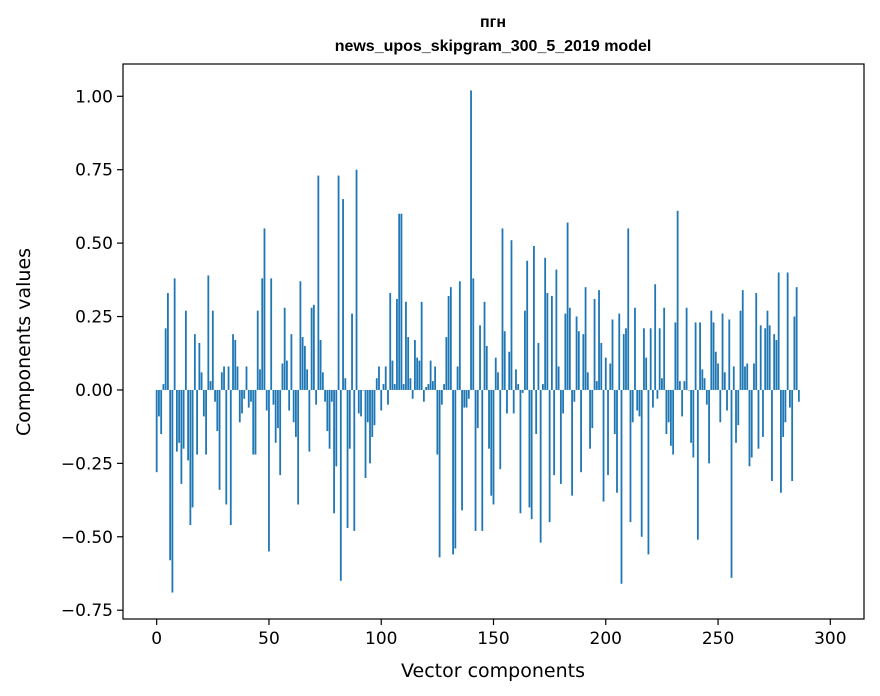 The height and width of the screenshot is (696, 880). Describe the element at coordinates (94, 244) in the screenshot. I see `y-tick-label: 0.50` at that location.